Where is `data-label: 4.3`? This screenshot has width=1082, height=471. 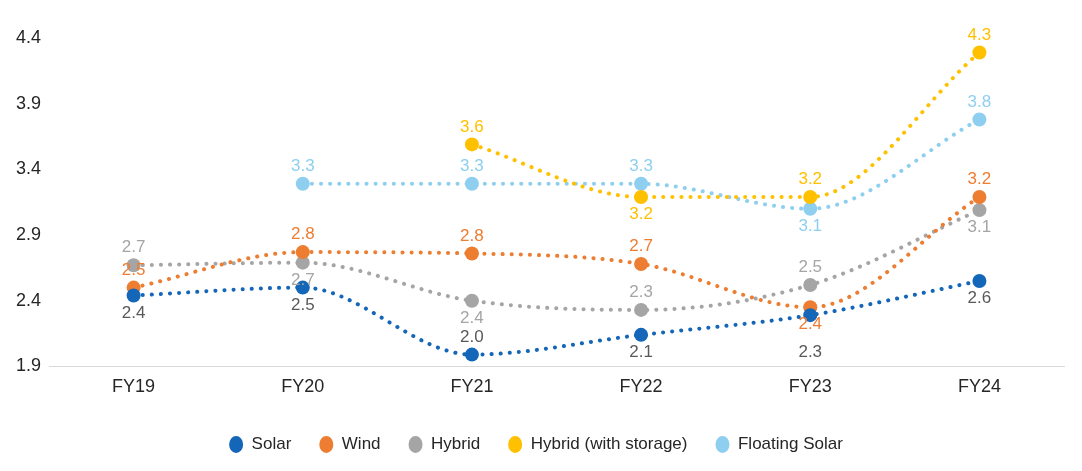
data-label: 4.3 is located at coordinates (979, 34).